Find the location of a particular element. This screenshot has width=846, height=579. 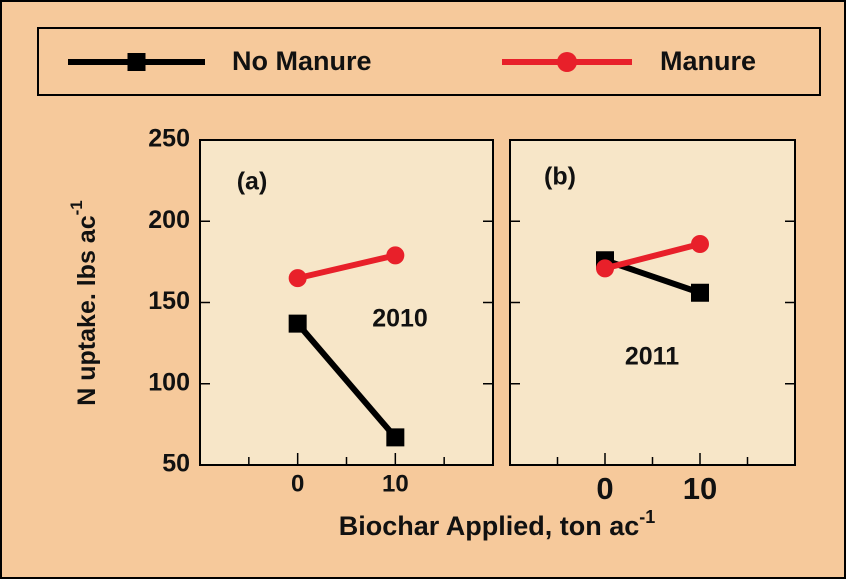

legend-label: No Manure is located at coordinates (302, 61).